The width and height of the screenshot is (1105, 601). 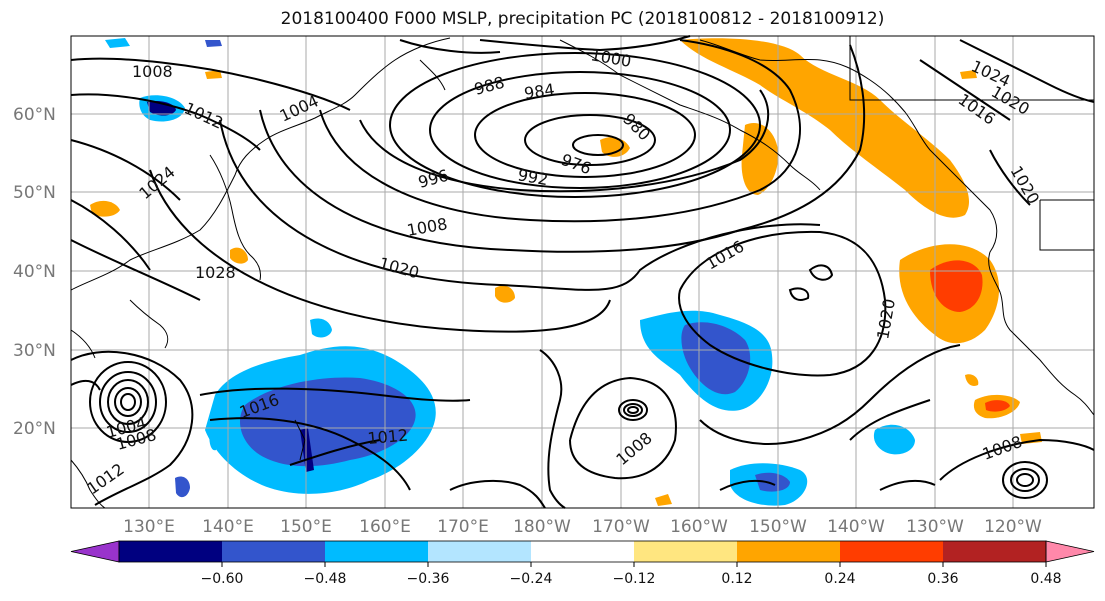 I want to click on lon-label: 170°E, so click(x=463, y=527).